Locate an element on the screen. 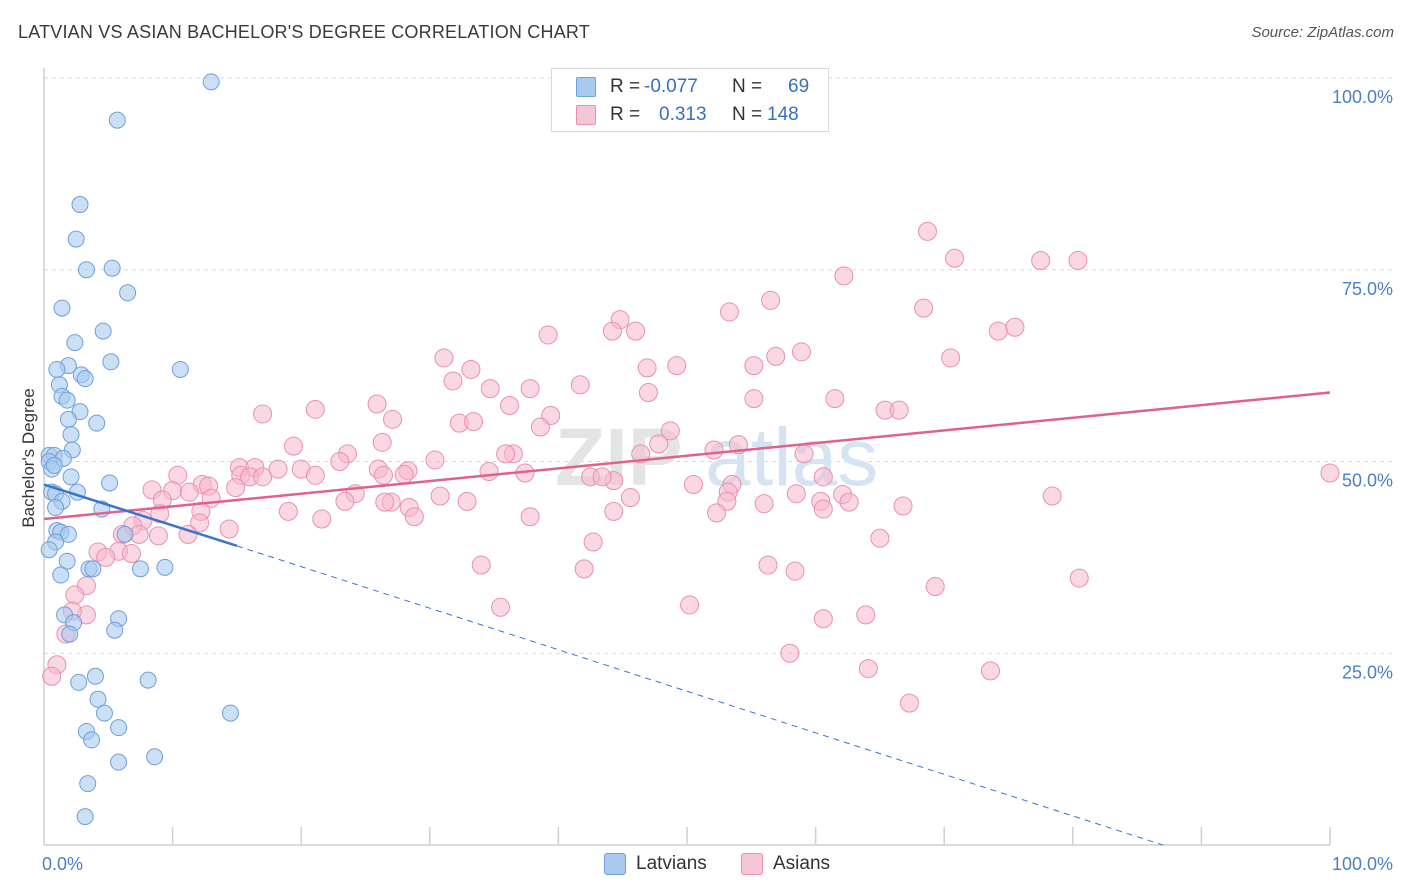 This screenshot has height=892, width=1406. legend-box: R = -0.077 N = 69 R = 0.313 N = 148 is located at coordinates (690, 100).